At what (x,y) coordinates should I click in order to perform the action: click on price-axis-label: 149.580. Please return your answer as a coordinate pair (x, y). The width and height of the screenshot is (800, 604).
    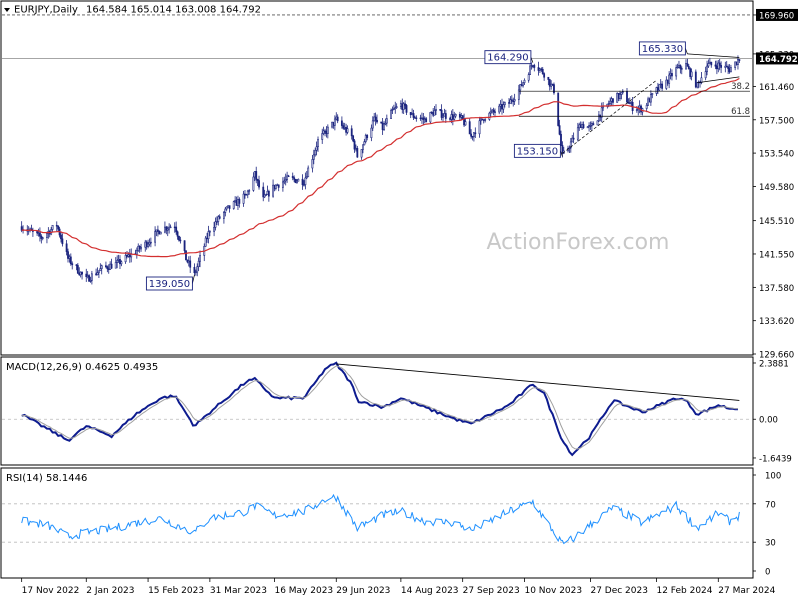
    Looking at the image, I should click on (776, 188).